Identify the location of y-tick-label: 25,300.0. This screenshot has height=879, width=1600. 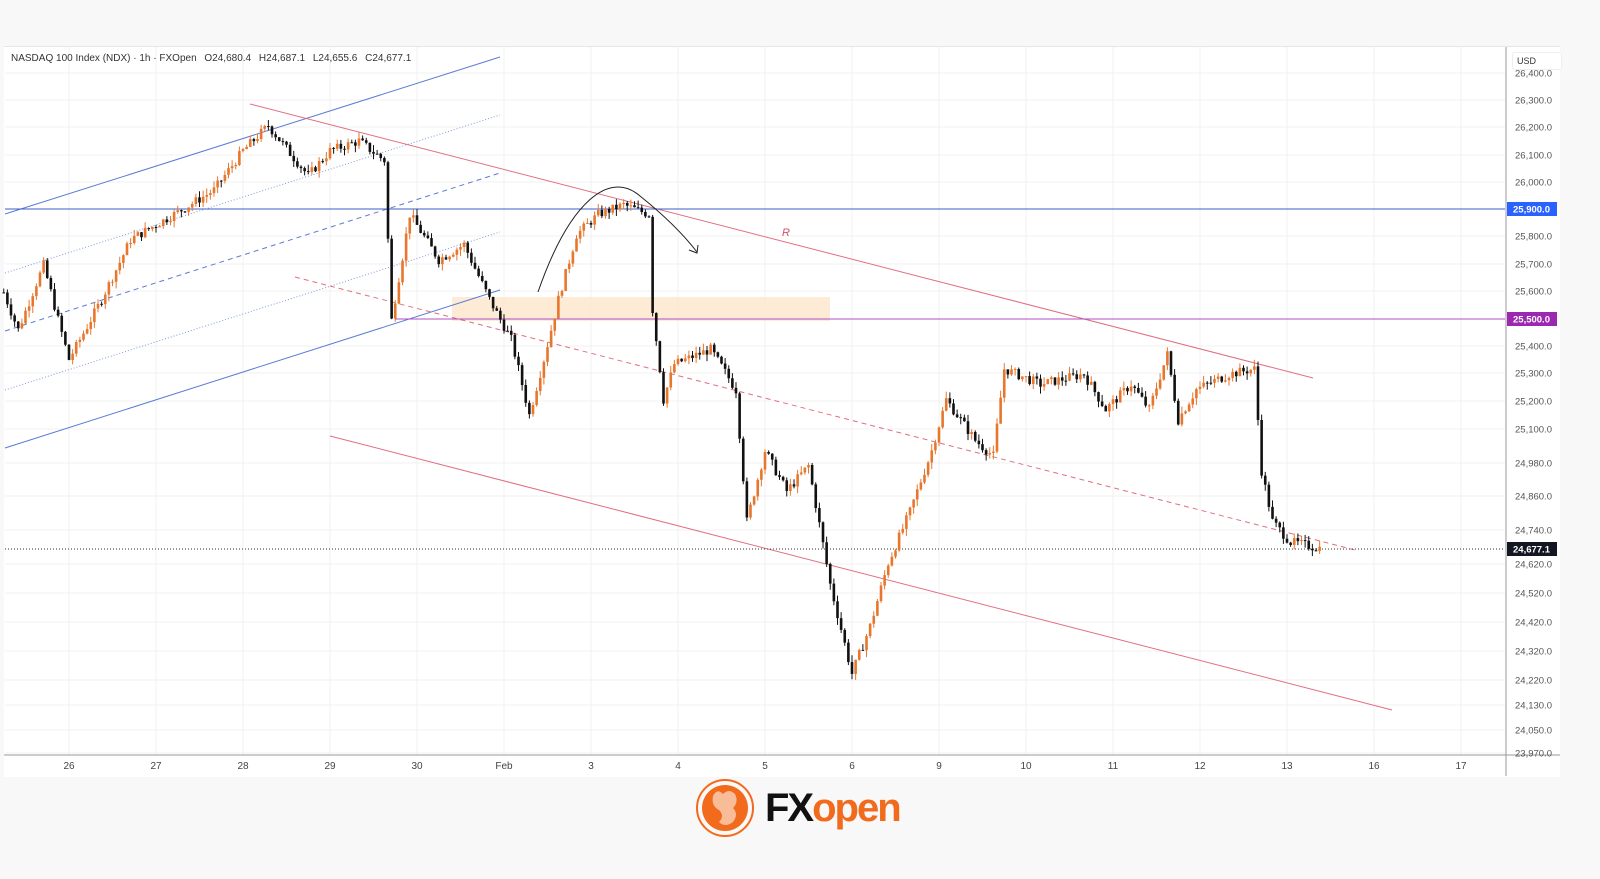
(1533, 374).